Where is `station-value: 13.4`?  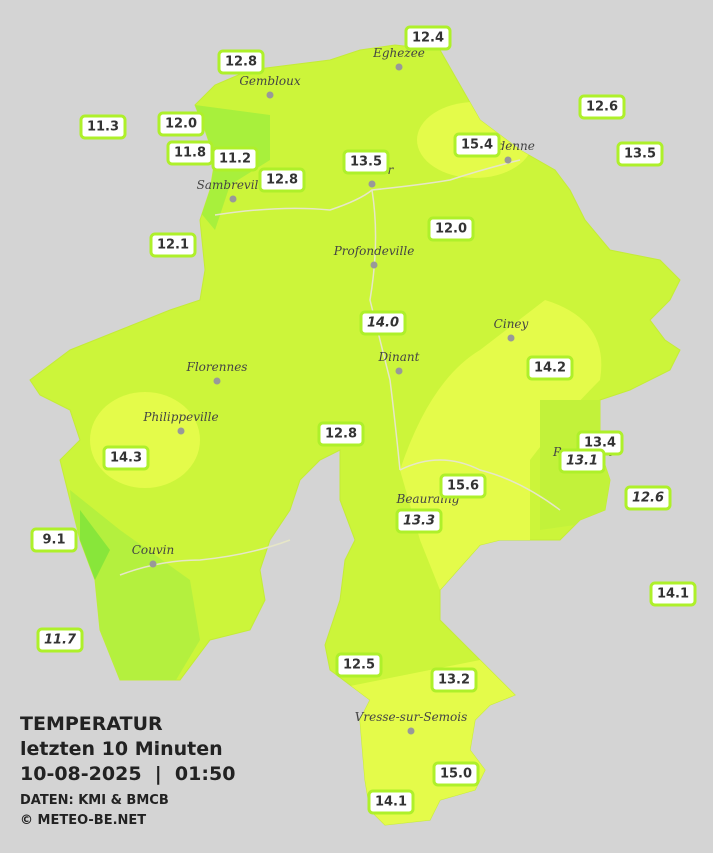 station-value: 13.4 is located at coordinates (600, 443).